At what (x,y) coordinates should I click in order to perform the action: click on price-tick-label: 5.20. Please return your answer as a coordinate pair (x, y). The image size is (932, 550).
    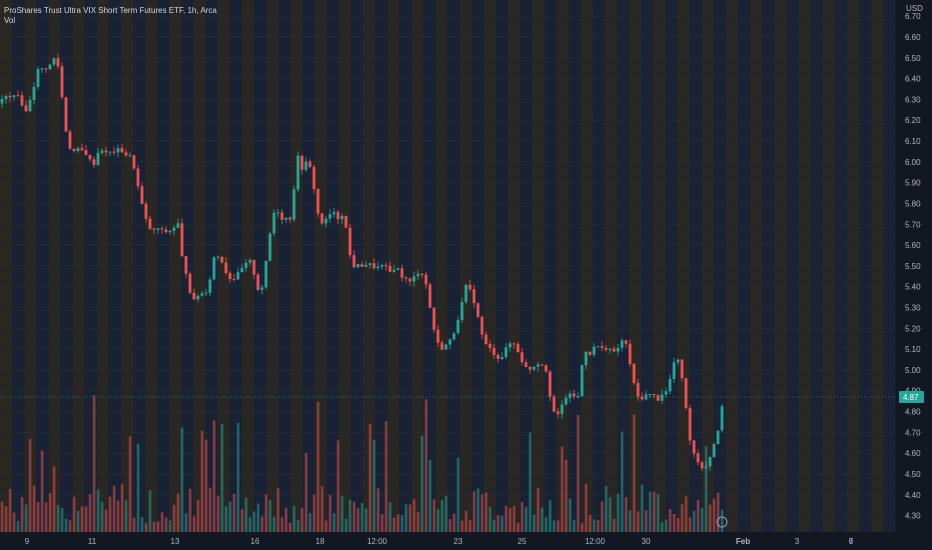
    Looking at the image, I should click on (913, 328).